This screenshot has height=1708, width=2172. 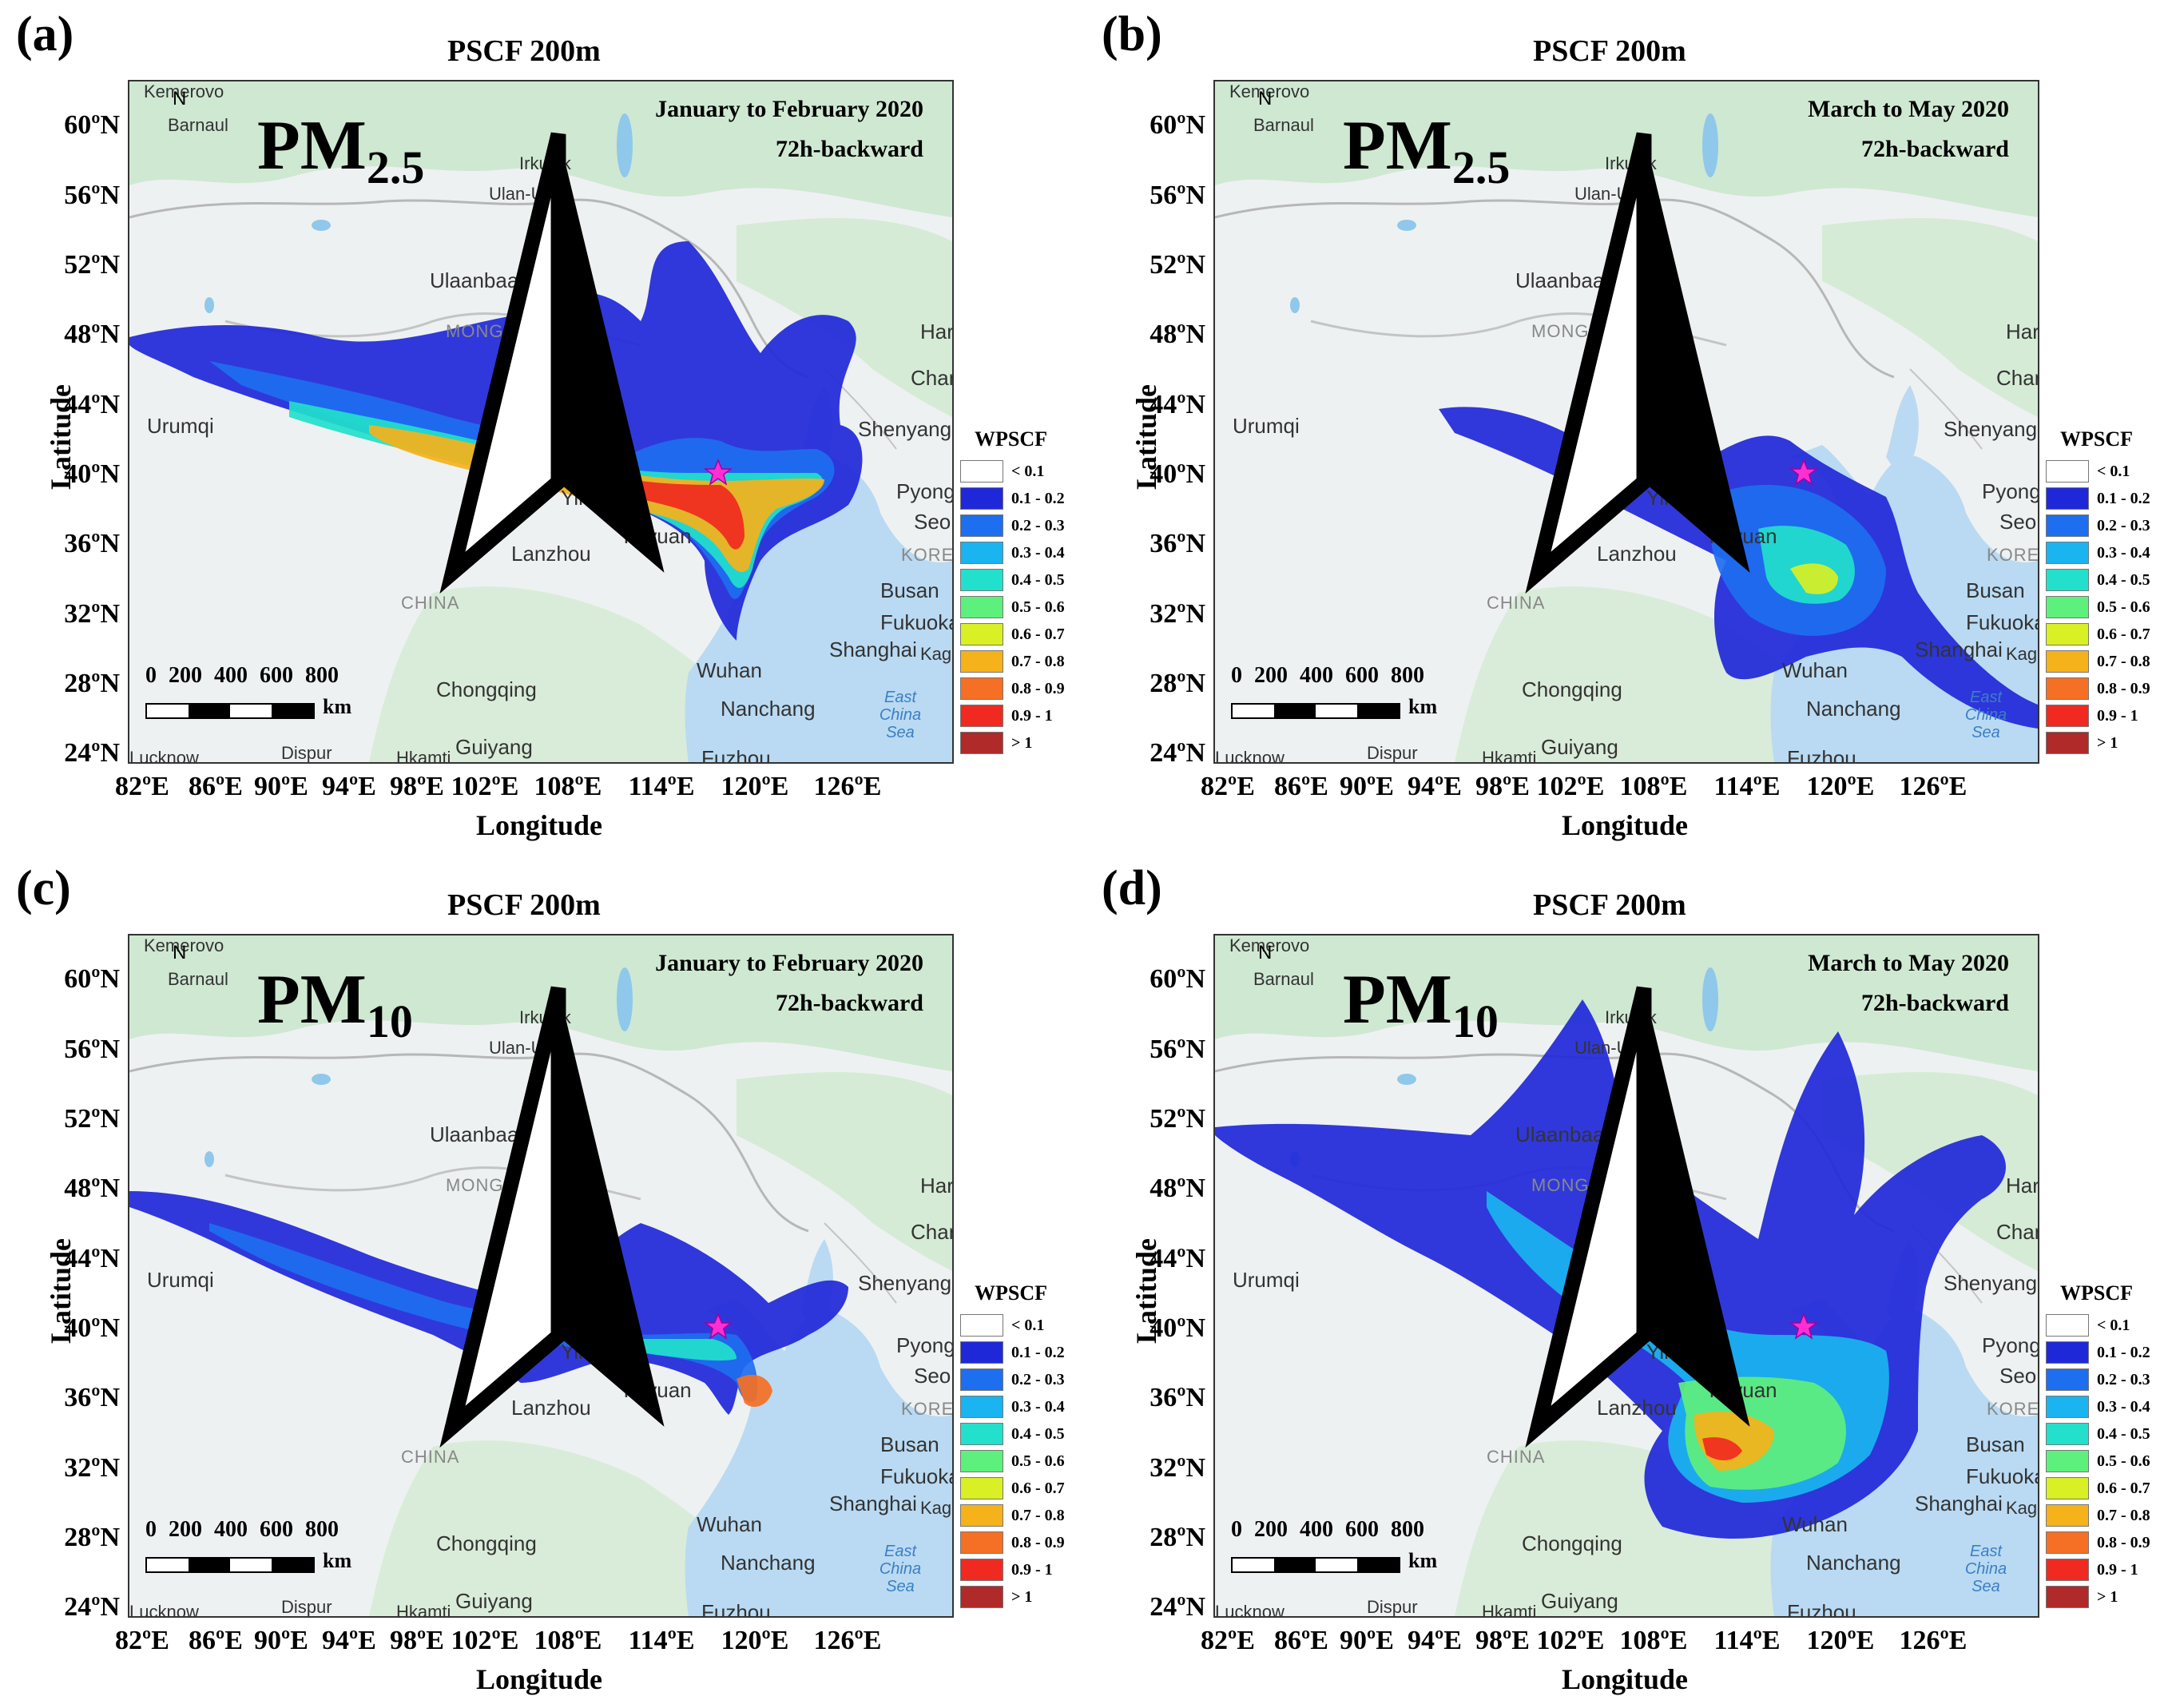 What do you see at coordinates (1132, 888) in the screenshot?
I see `panel-letter: (d)` at bounding box center [1132, 888].